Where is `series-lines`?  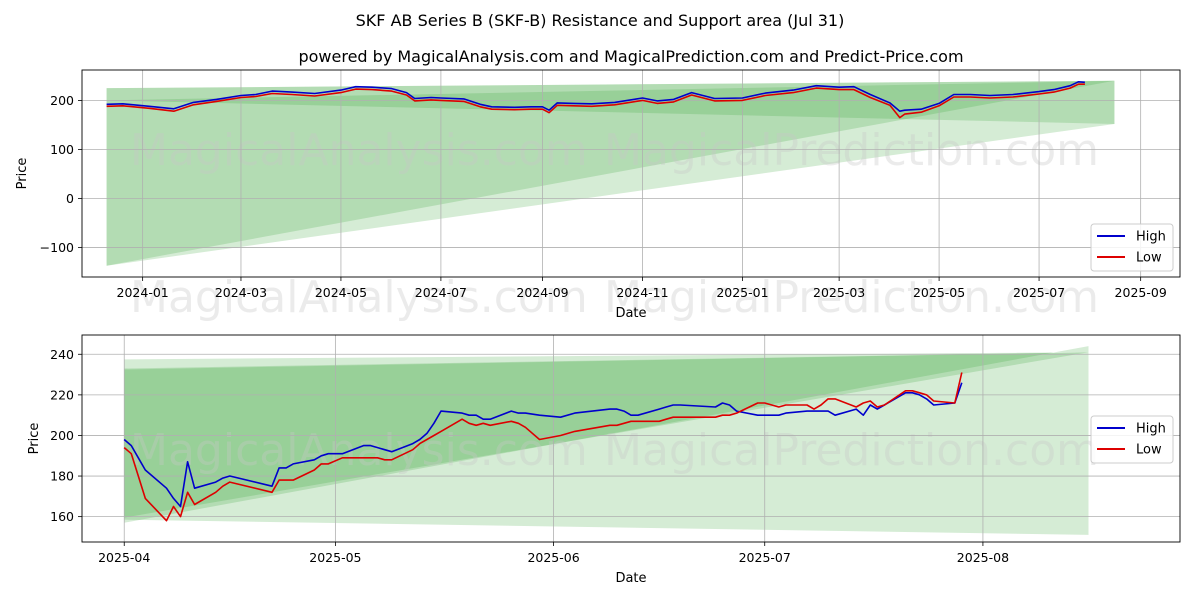 series-lines is located at coordinates (595, 100).